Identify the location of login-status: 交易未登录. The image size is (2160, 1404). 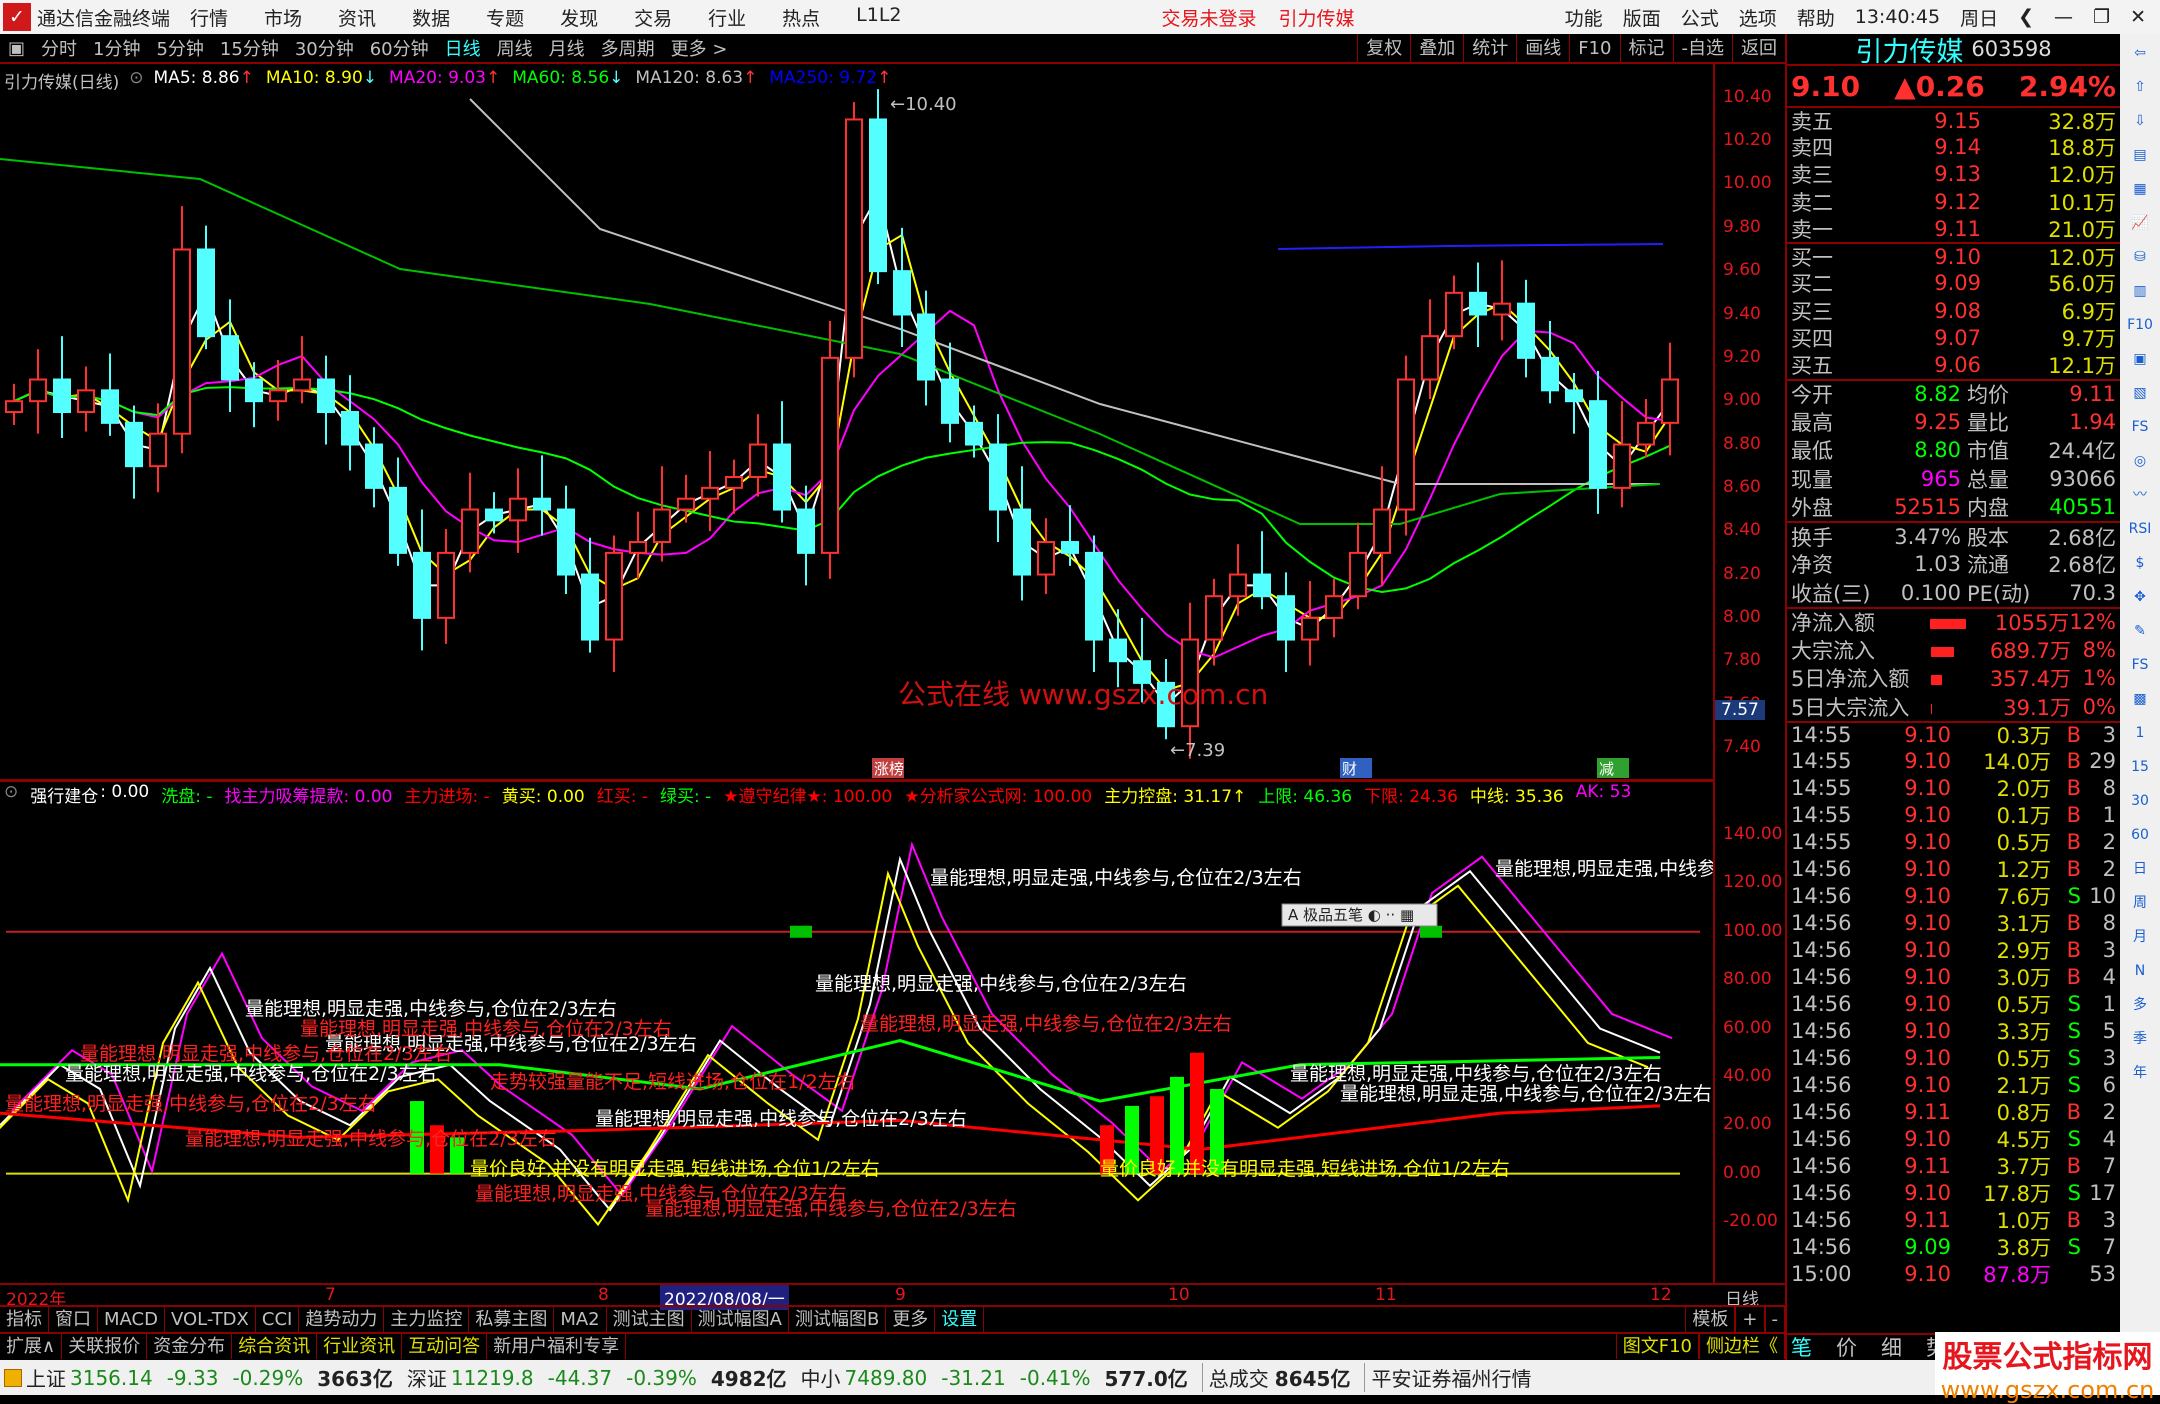
(1209, 18).